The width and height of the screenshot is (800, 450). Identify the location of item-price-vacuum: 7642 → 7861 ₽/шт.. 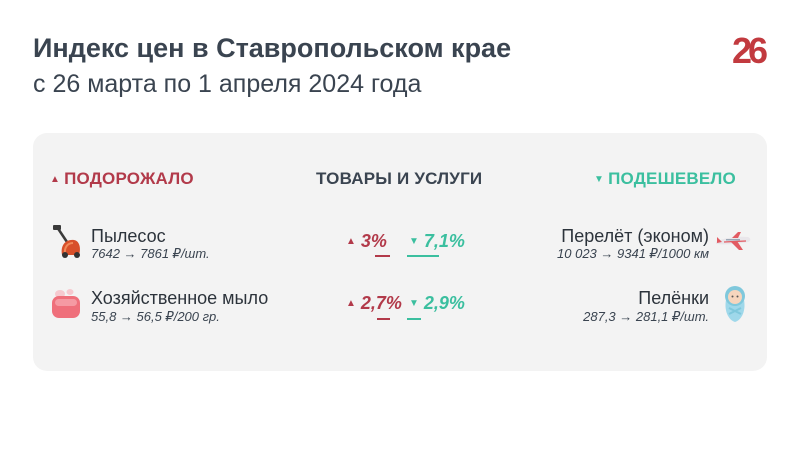
(150, 253).